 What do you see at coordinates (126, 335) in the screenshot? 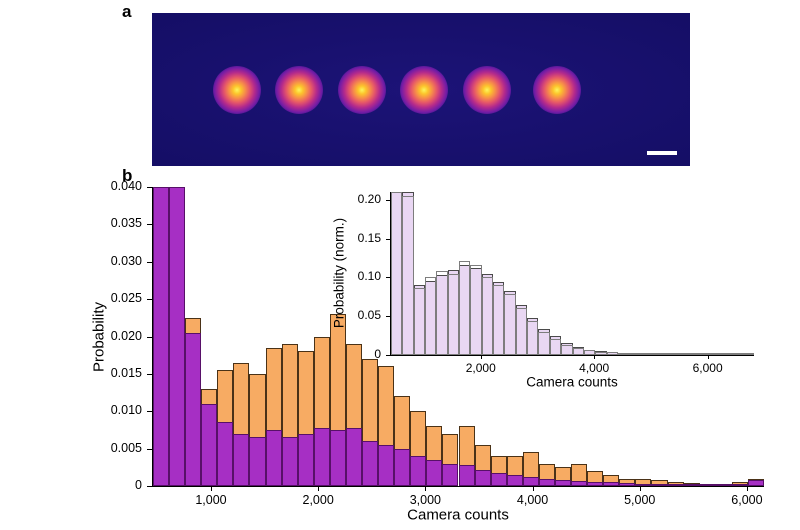
I see `y-tick-label: 0.020` at bounding box center [126, 335].